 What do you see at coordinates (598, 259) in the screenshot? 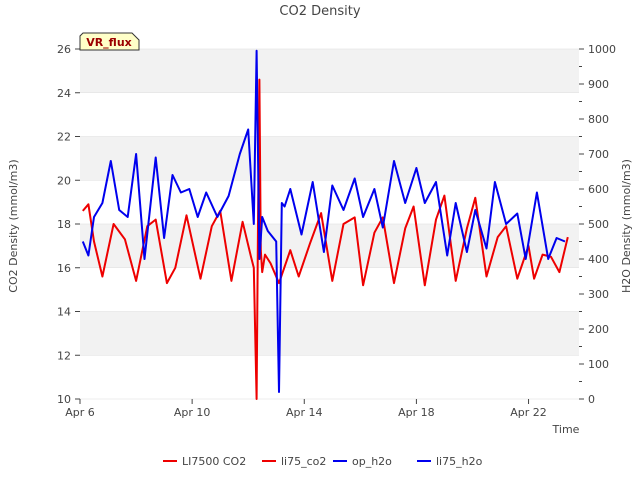
I see `y2-tick-label: 400` at bounding box center [598, 259].